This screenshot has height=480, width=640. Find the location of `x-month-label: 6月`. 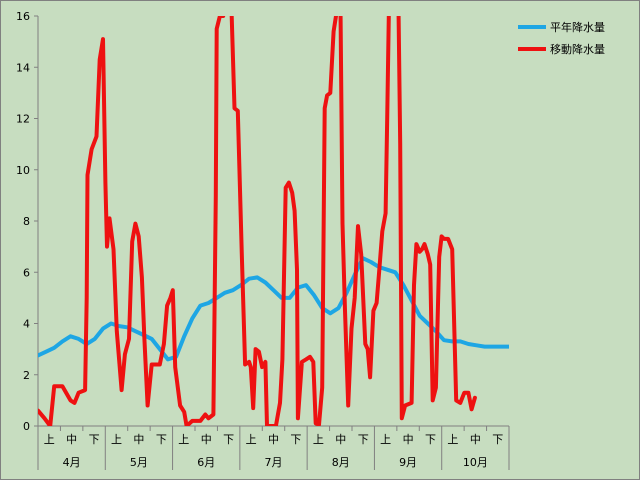

x-month-label: 6月 is located at coordinates (206, 462).